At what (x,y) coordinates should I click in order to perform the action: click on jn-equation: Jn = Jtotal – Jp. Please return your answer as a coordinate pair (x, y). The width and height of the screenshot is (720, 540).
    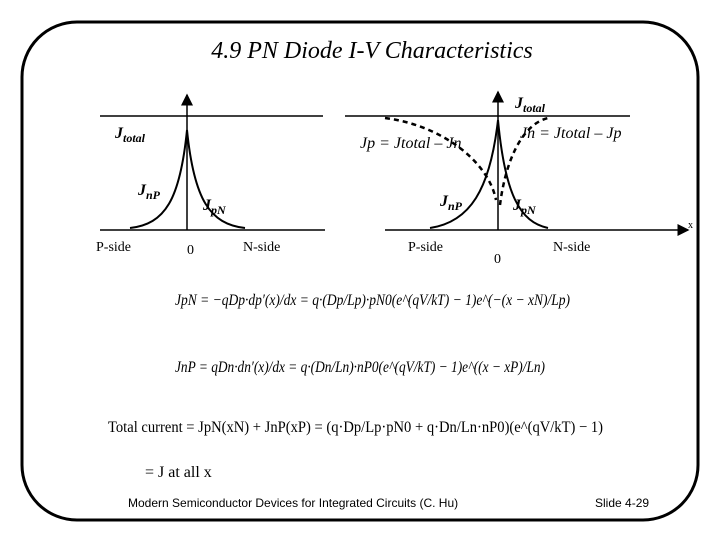
    Looking at the image, I should click on (570, 133).